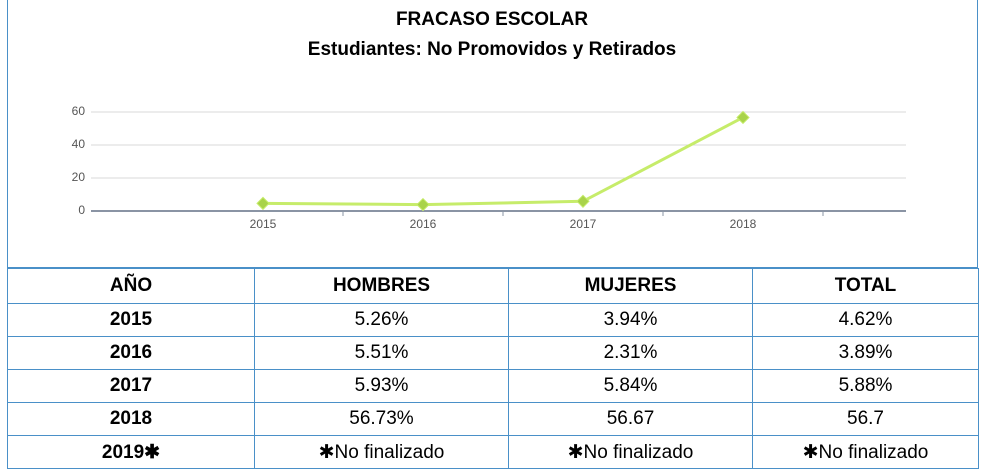 The image size is (988, 470). I want to click on x-tick-label: 2016, so click(423, 224).